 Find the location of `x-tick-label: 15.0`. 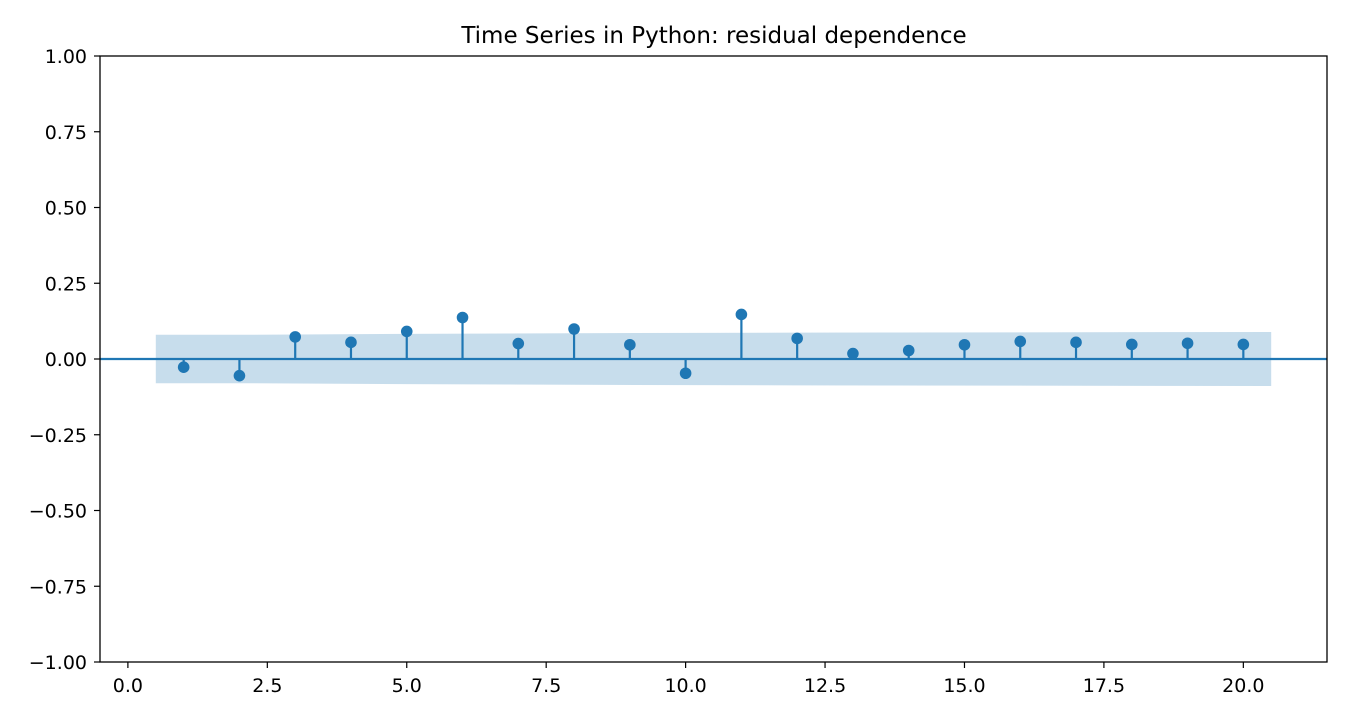

x-tick-label: 15.0 is located at coordinates (964, 686).